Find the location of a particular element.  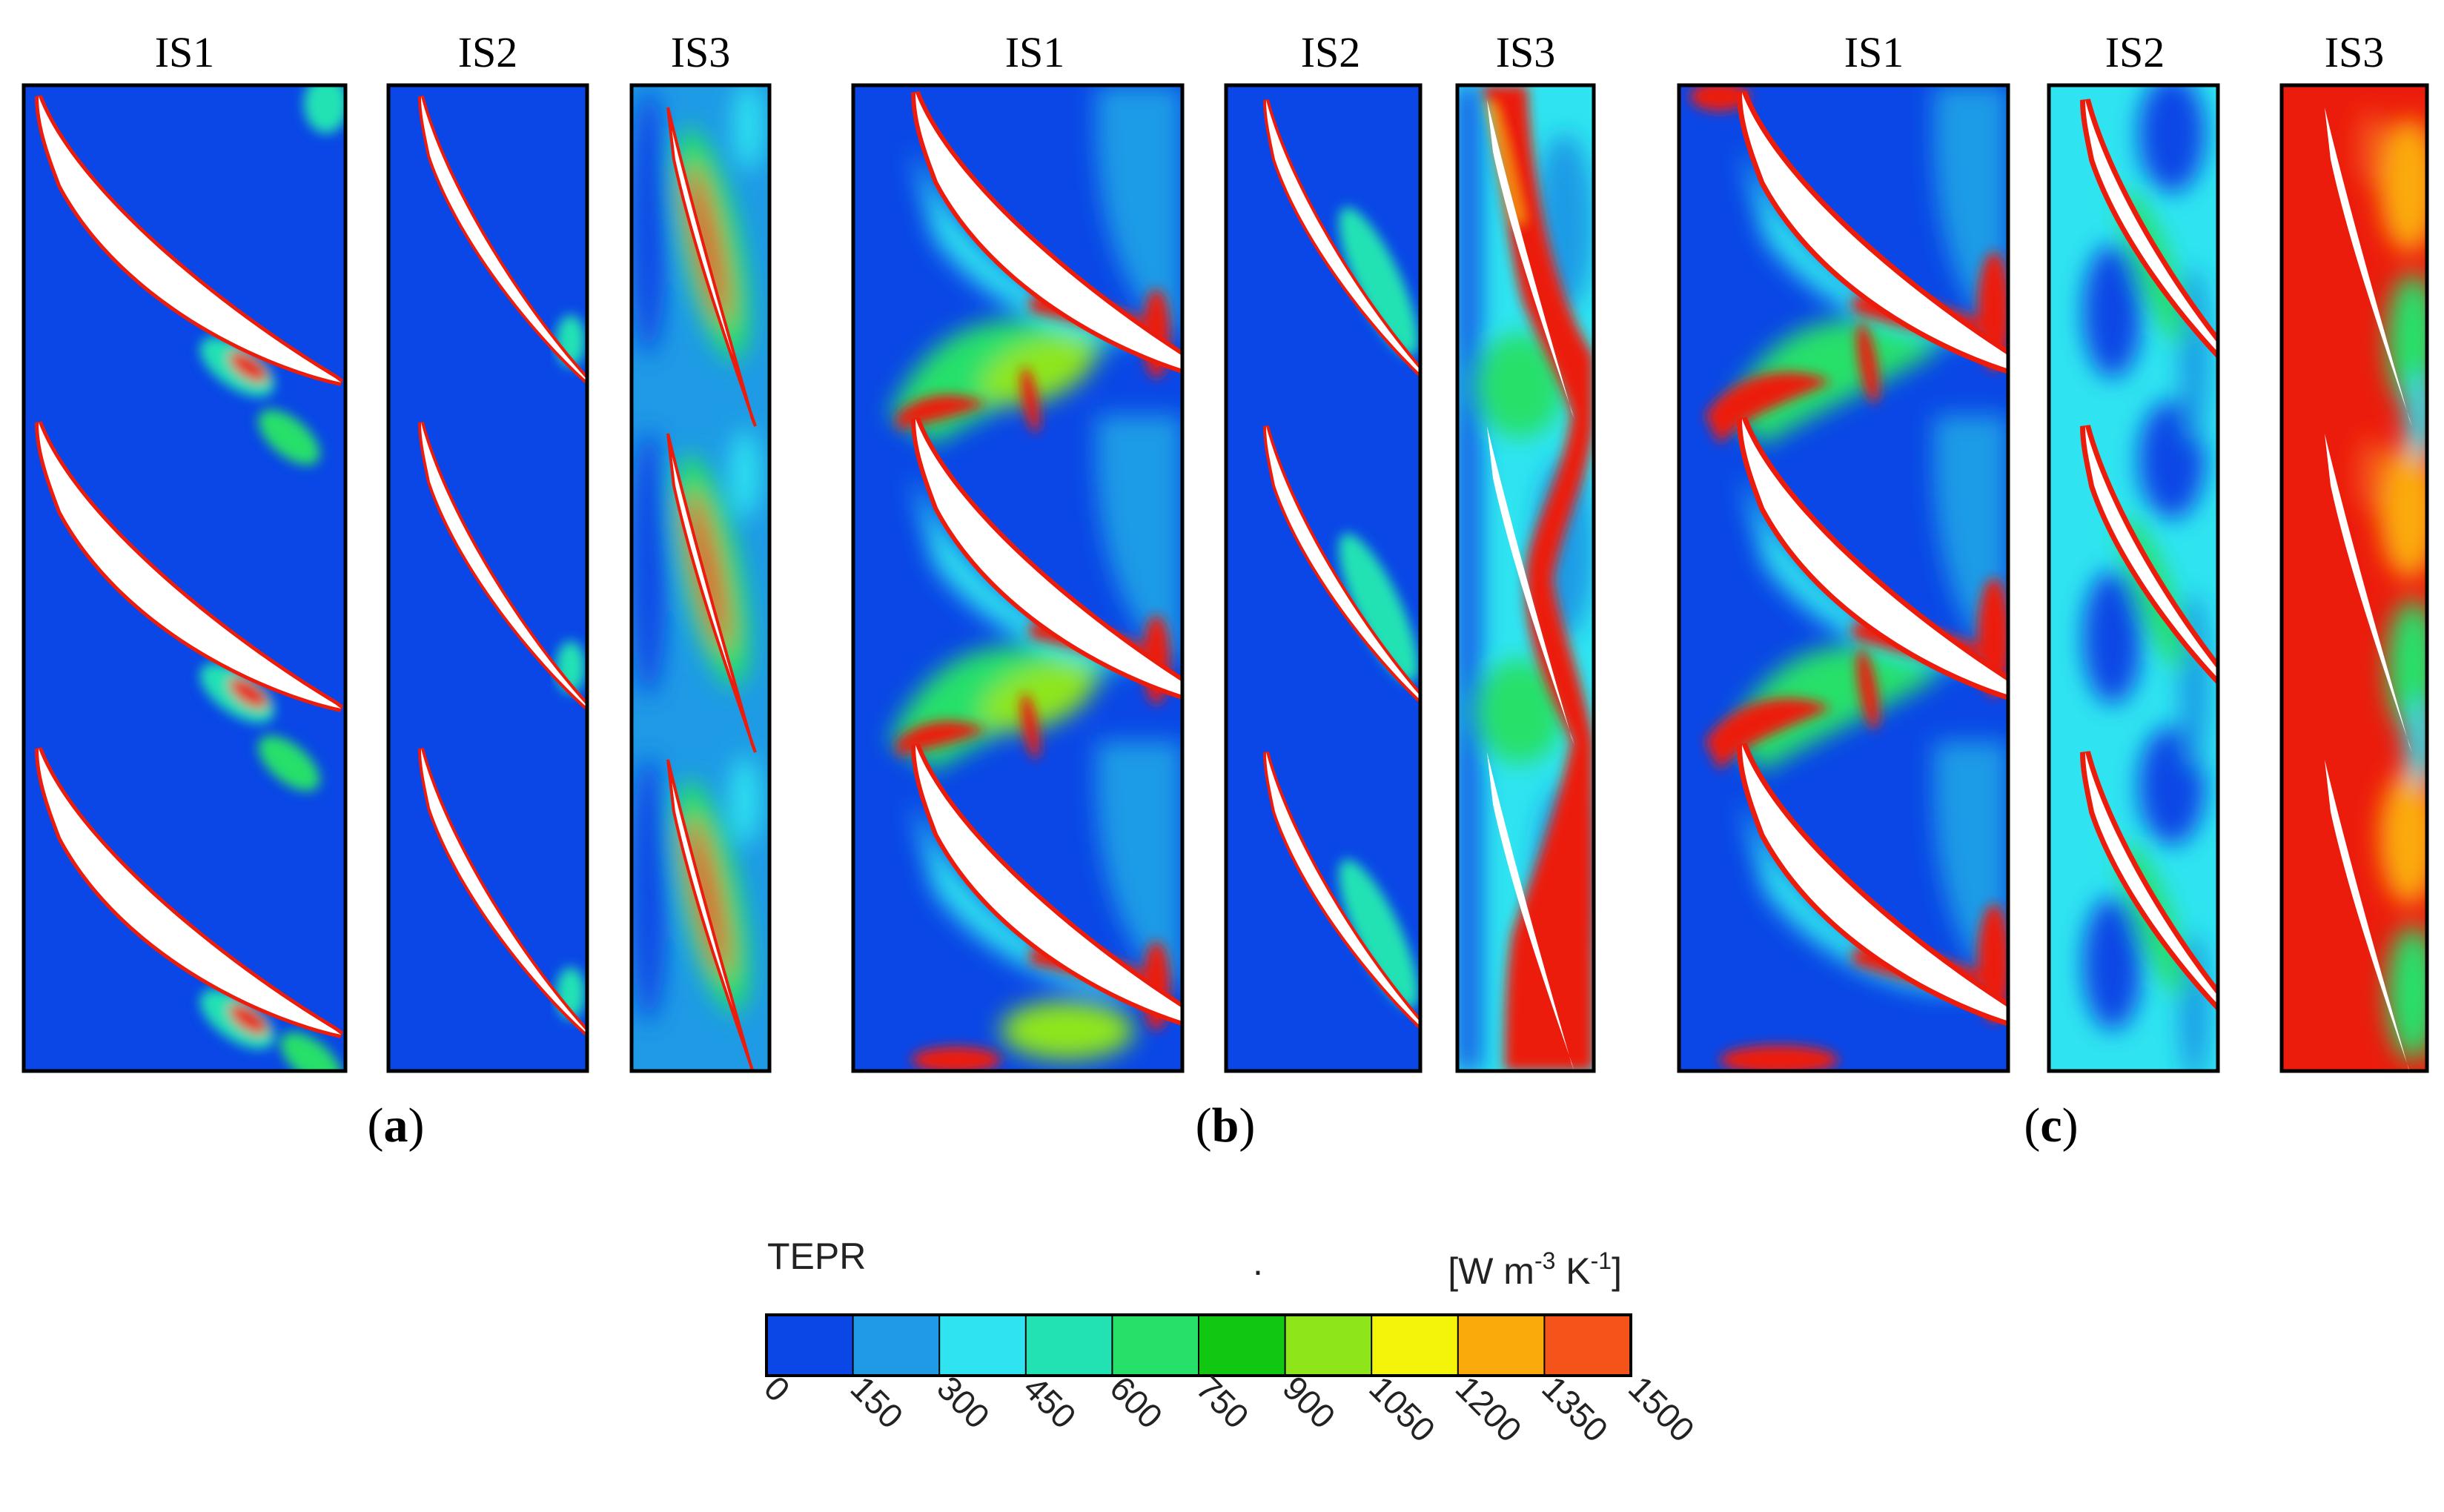

colorbar-swatches is located at coordinates (1199, 1345).